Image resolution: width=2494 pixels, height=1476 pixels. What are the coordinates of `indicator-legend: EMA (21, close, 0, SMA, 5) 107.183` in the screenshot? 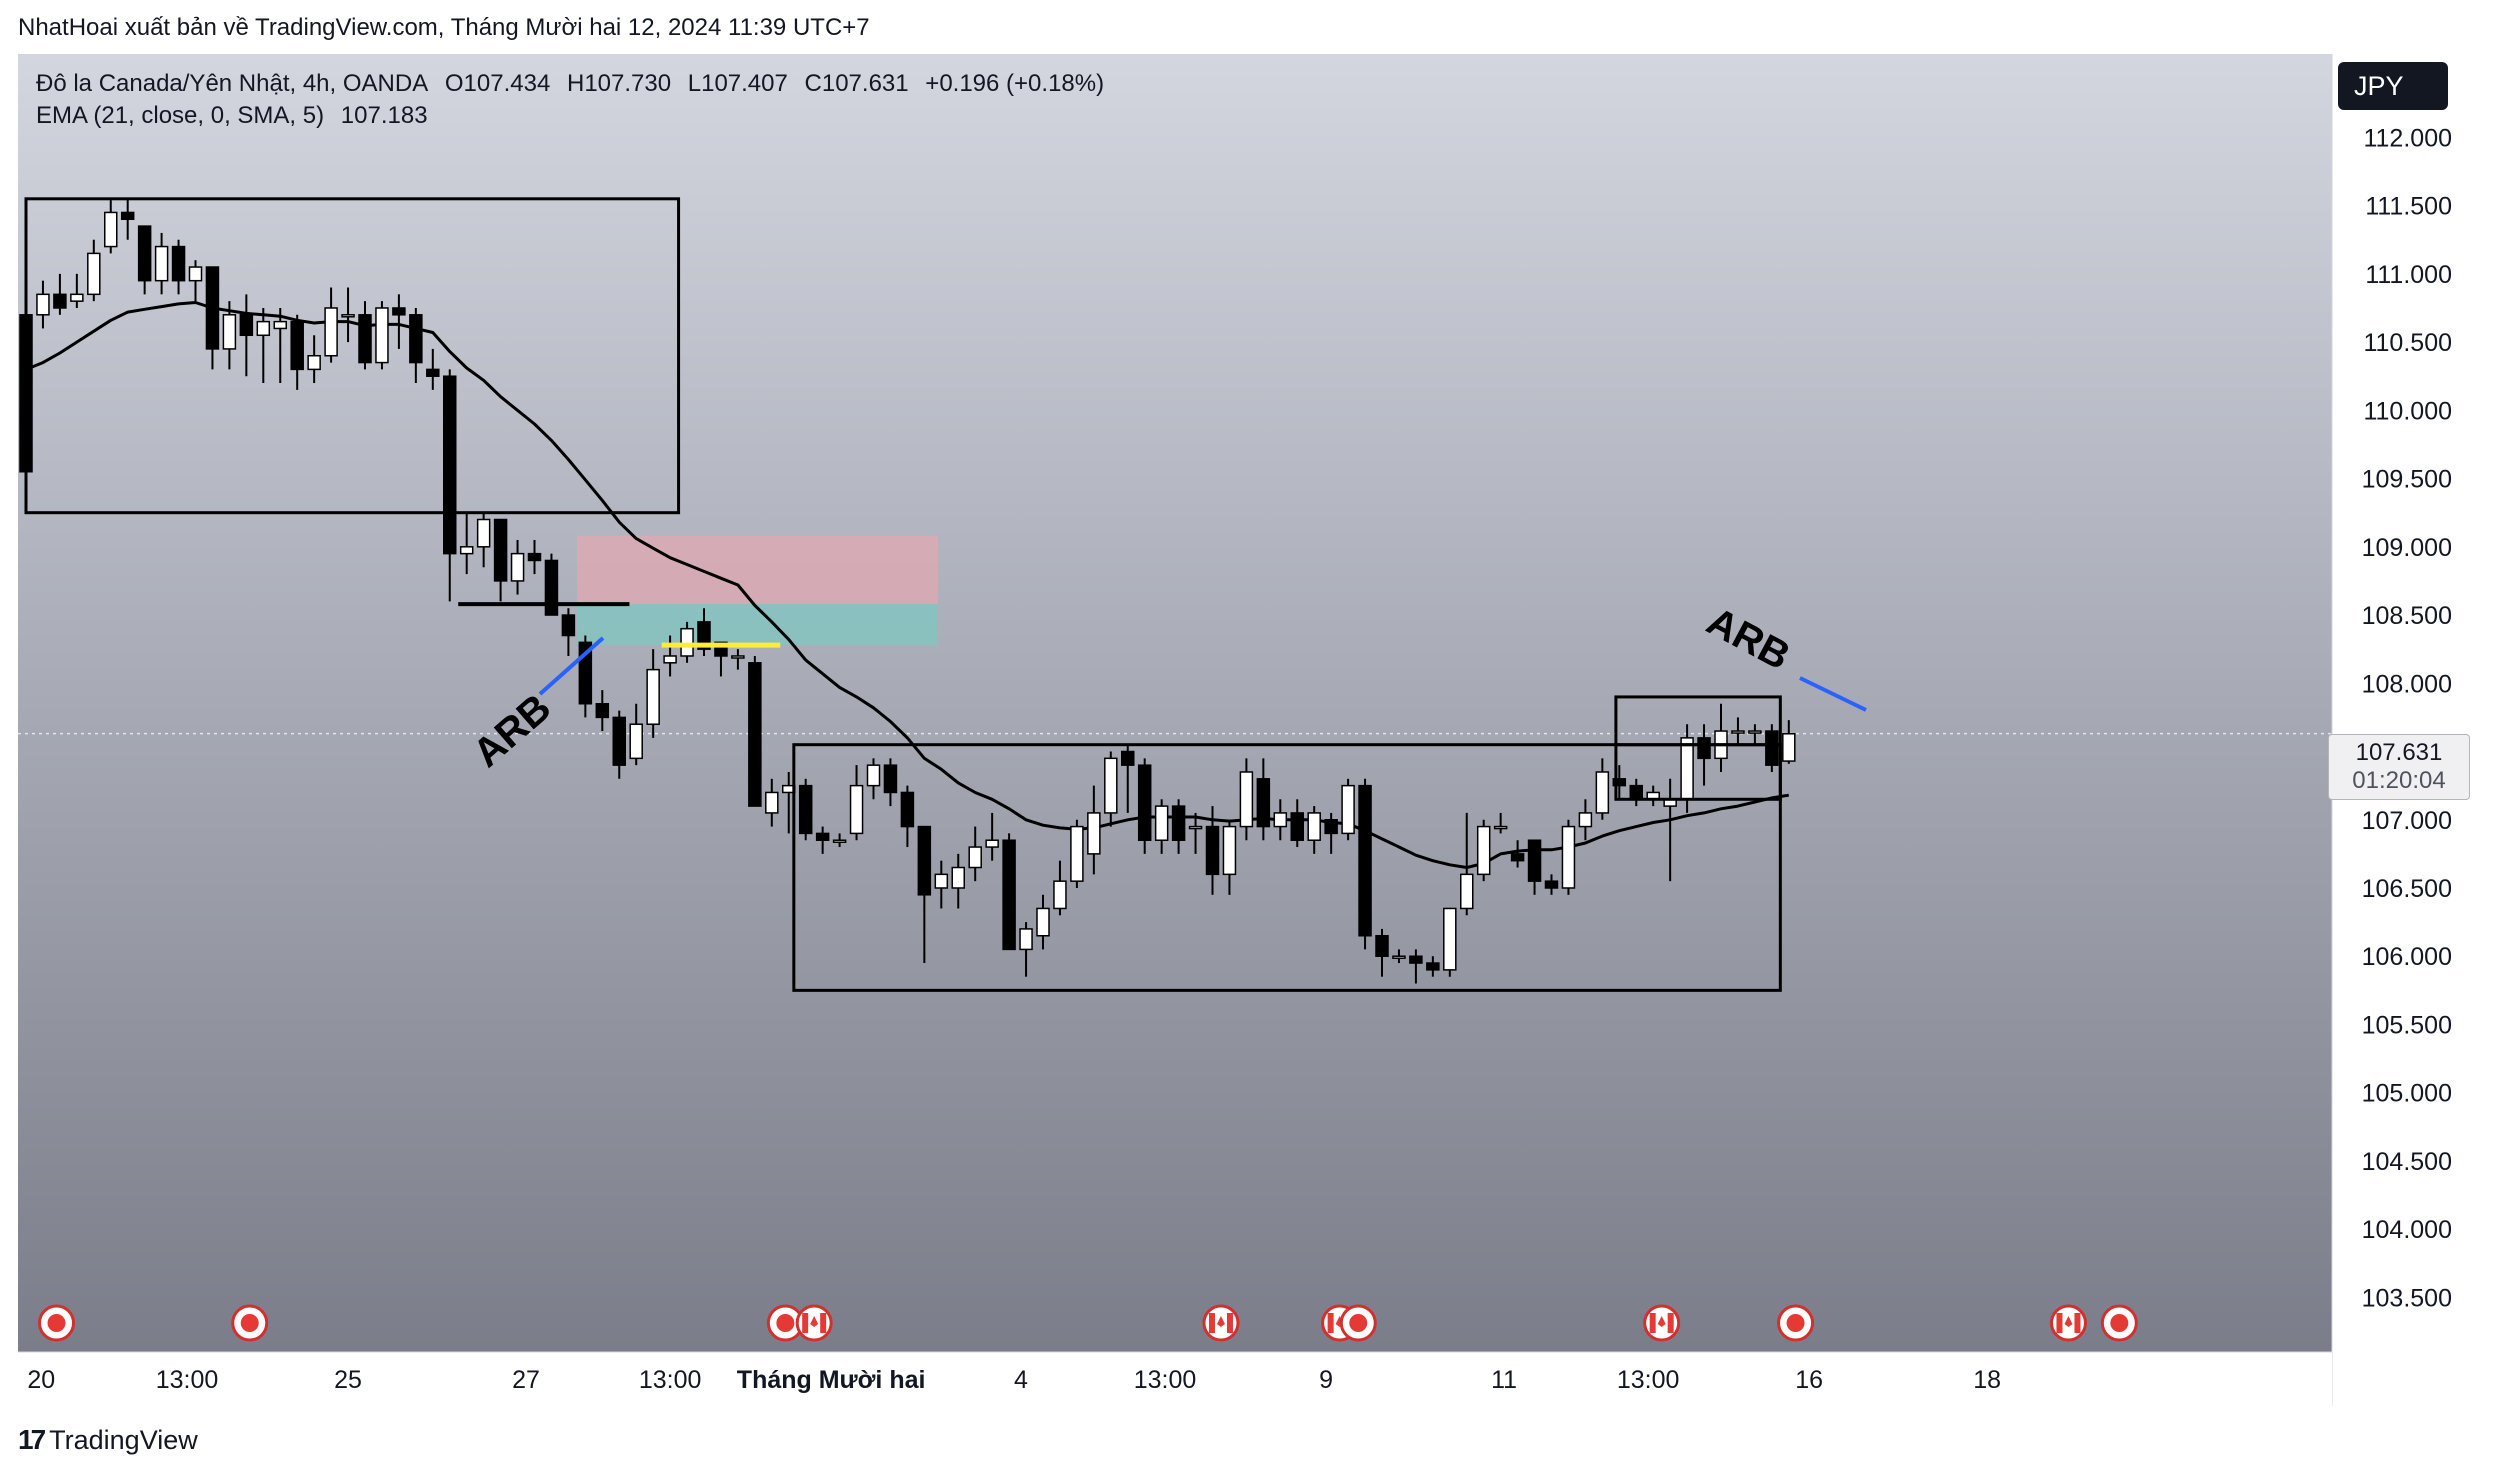 It's located at (237, 116).